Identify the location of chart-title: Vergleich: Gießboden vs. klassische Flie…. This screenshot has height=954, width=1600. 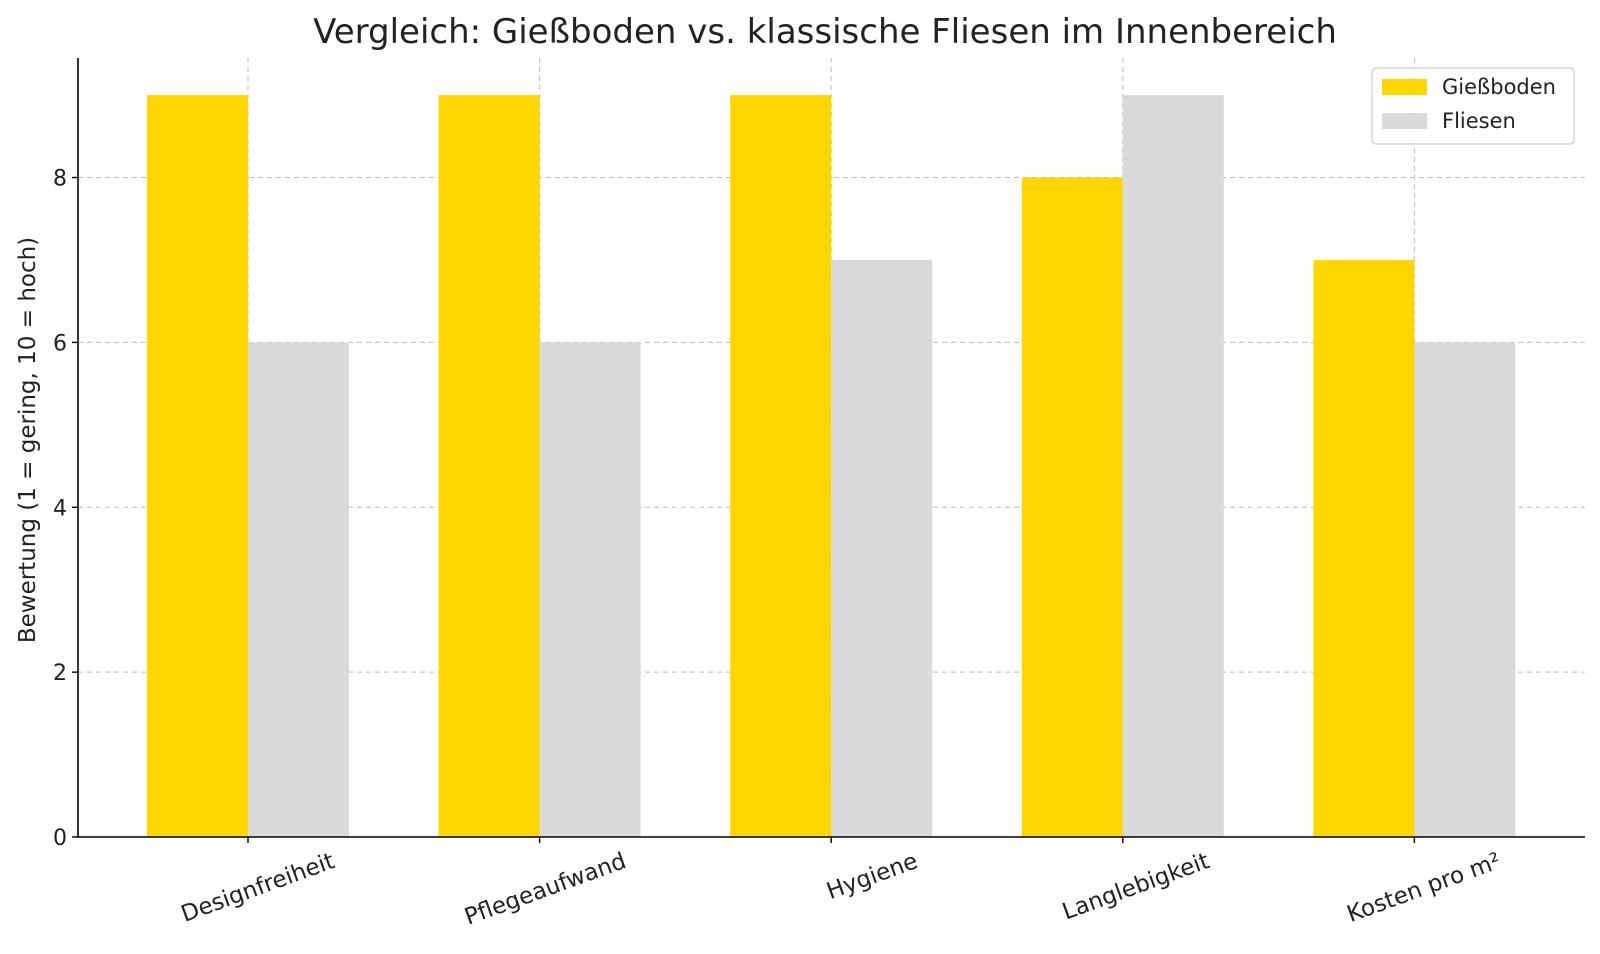
(825, 32).